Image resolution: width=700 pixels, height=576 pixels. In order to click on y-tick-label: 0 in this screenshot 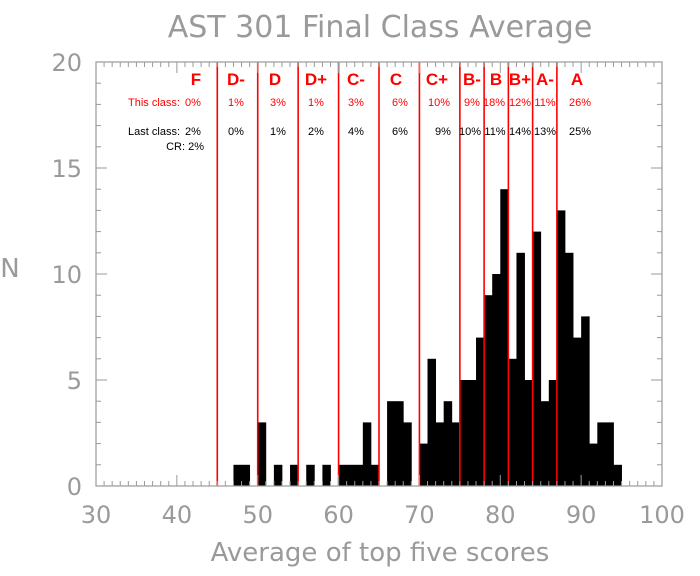, I will do `click(74, 487)`.